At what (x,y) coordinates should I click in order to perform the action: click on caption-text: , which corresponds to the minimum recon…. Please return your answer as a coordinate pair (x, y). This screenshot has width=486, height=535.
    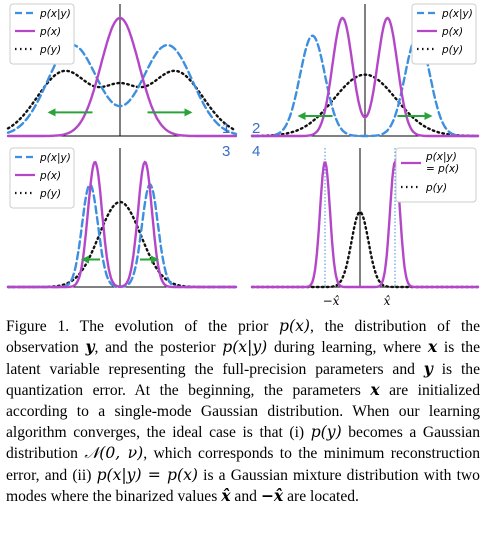
    Looking at the image, I should click on (243, 464).